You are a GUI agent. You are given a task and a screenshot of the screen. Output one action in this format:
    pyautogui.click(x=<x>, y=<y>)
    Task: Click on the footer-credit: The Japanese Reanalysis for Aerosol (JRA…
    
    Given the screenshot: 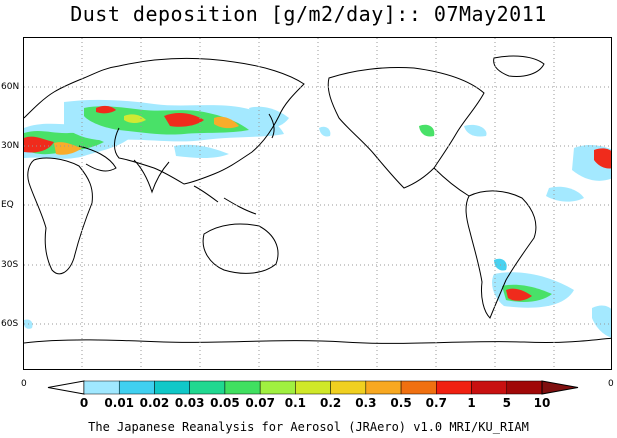 What is the action you would take?
    pyautogui.click(x=308, y=427)
    